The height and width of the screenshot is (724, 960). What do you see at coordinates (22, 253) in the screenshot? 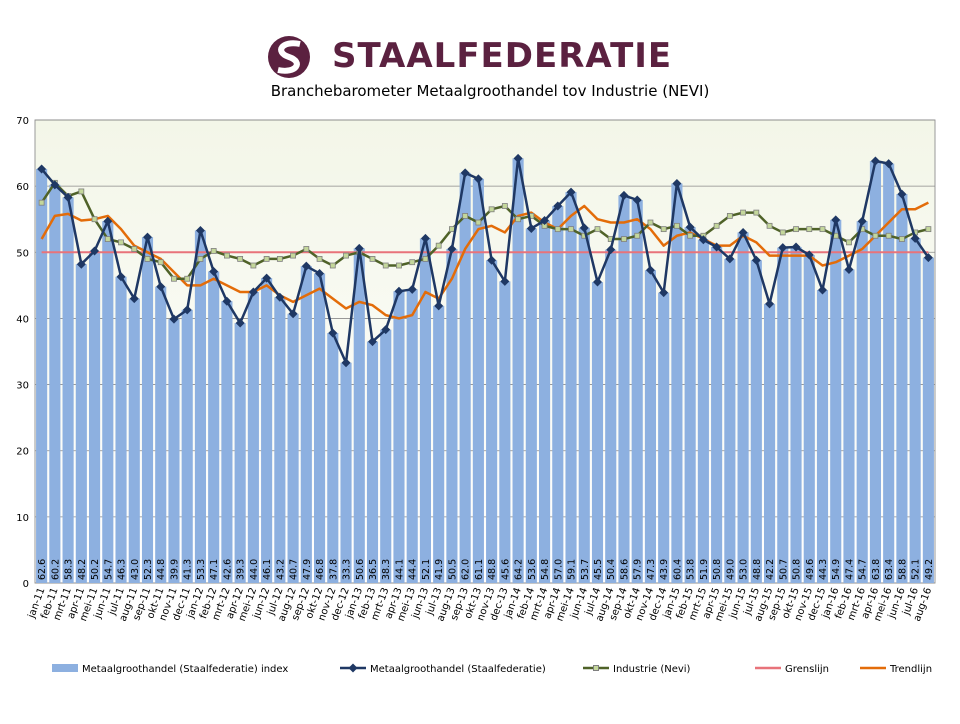
I see `y-tick-label: 50` at bounding box center [22, 253].